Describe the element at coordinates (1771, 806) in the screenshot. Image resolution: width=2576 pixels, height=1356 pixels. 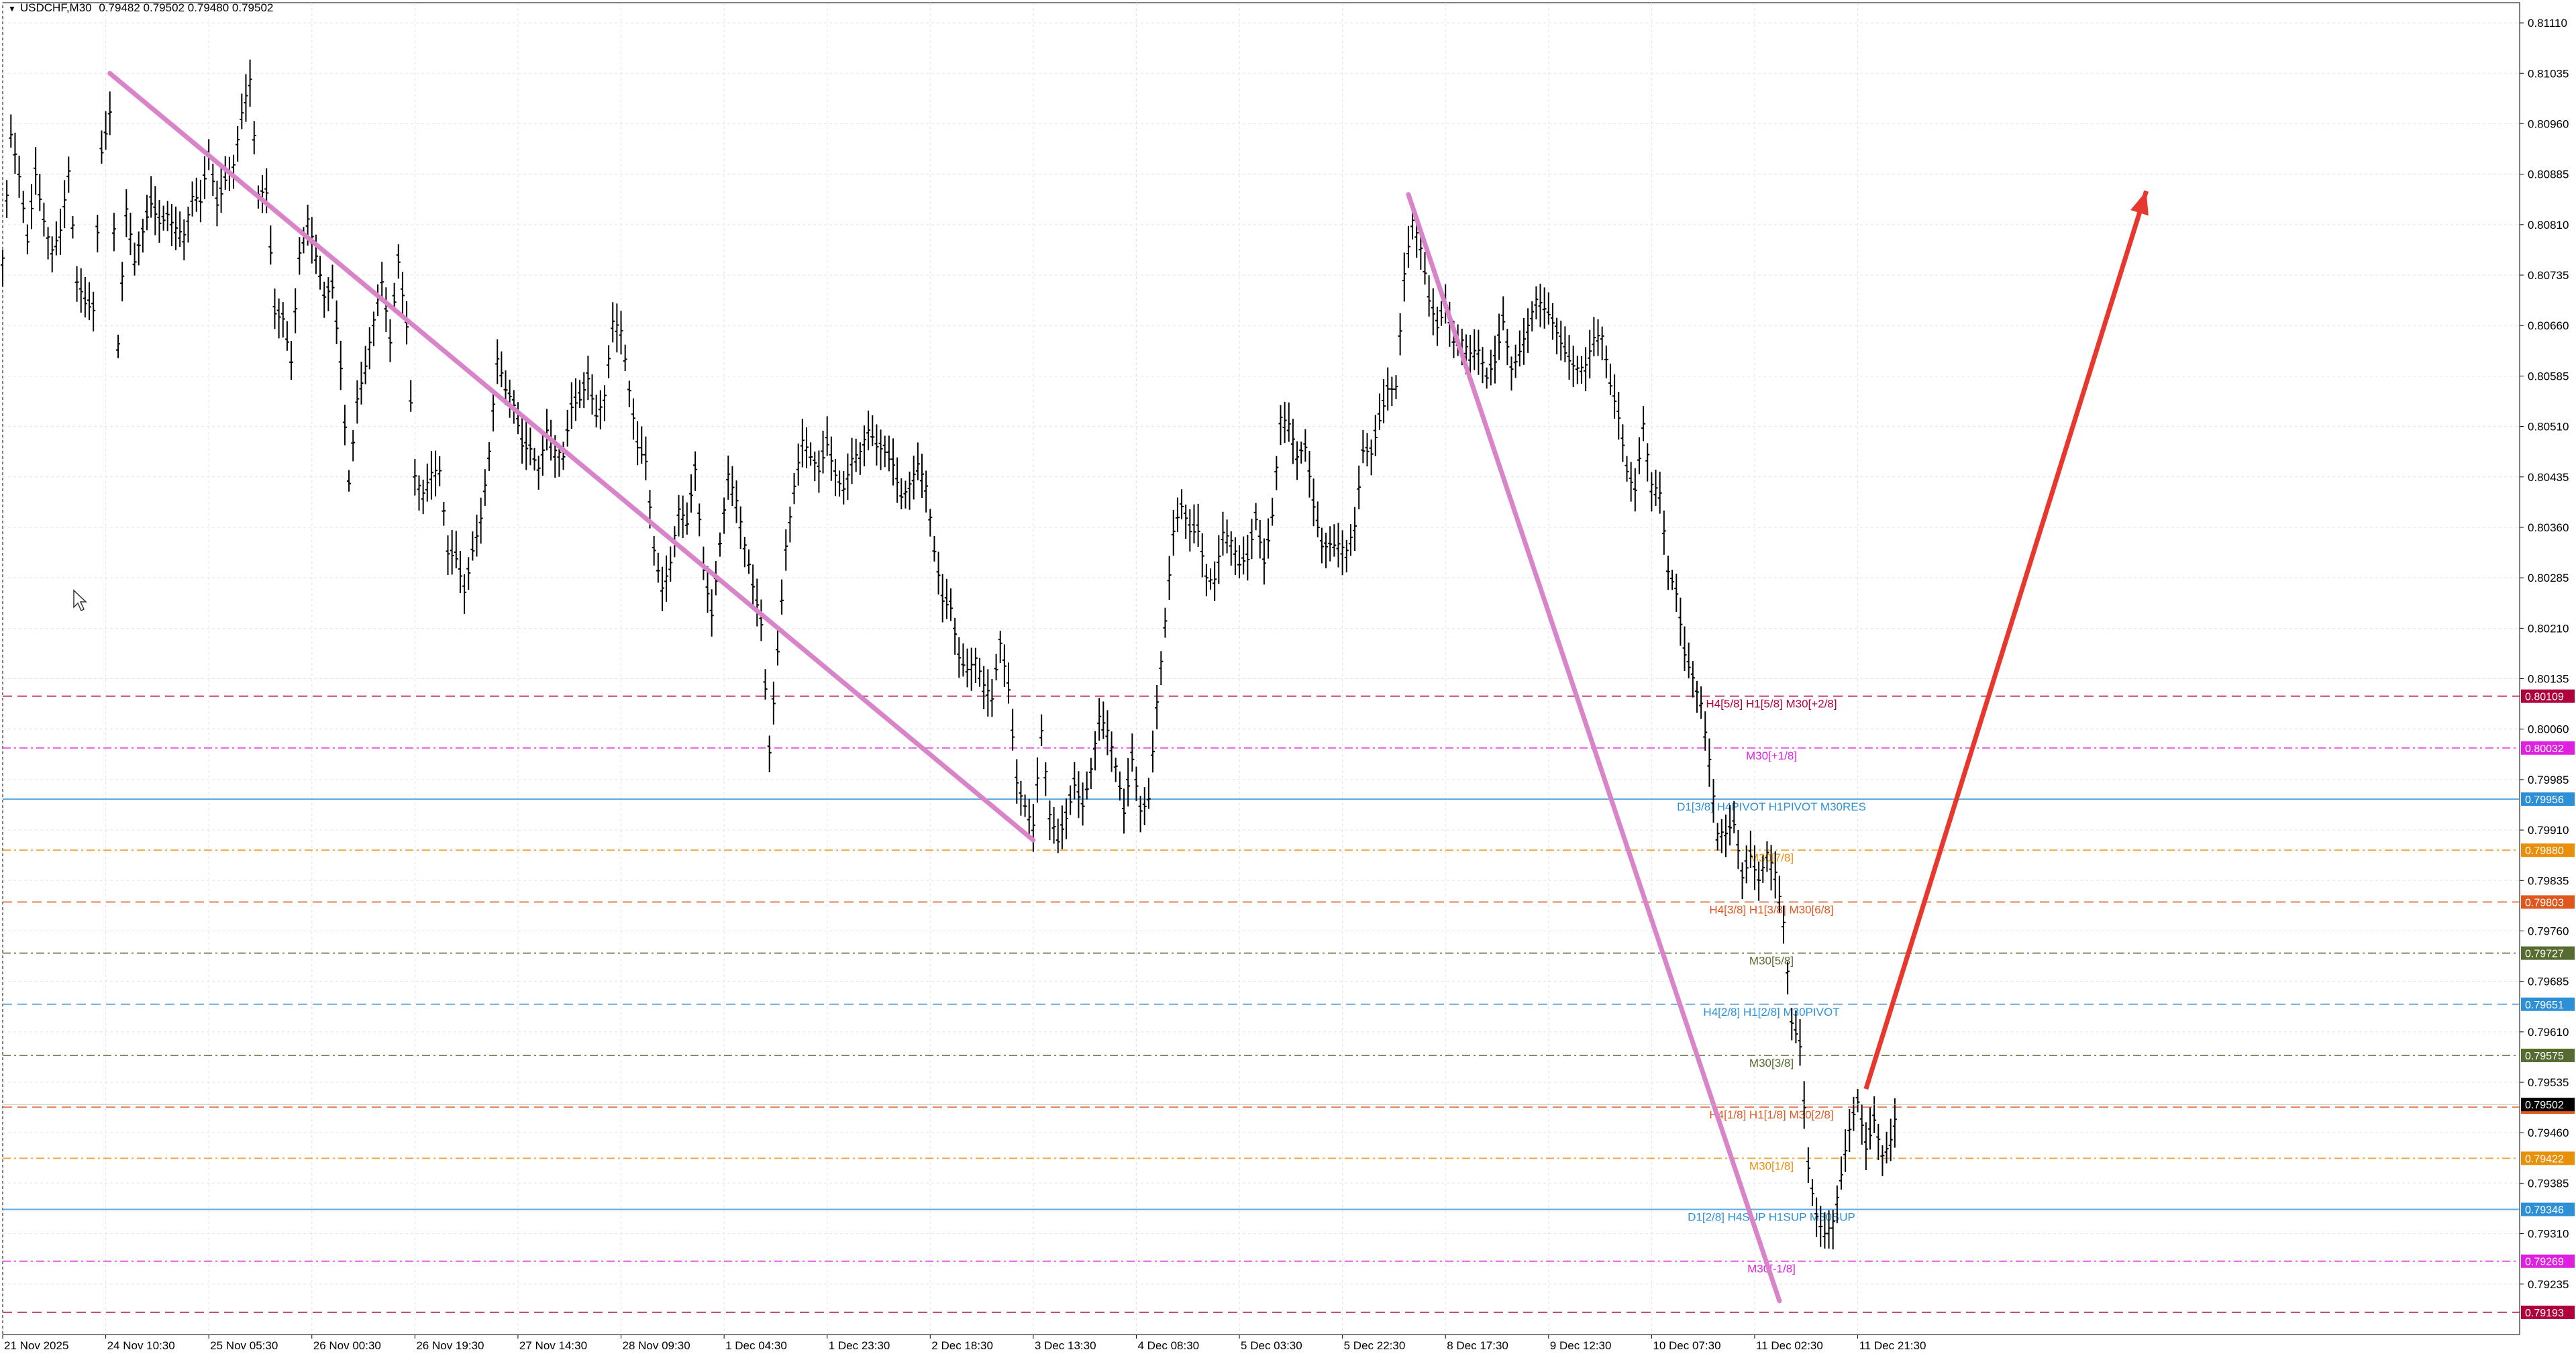
I see `level-label: D1[3/8] H4PIVOT H1PIVOT M30RES` at that location.